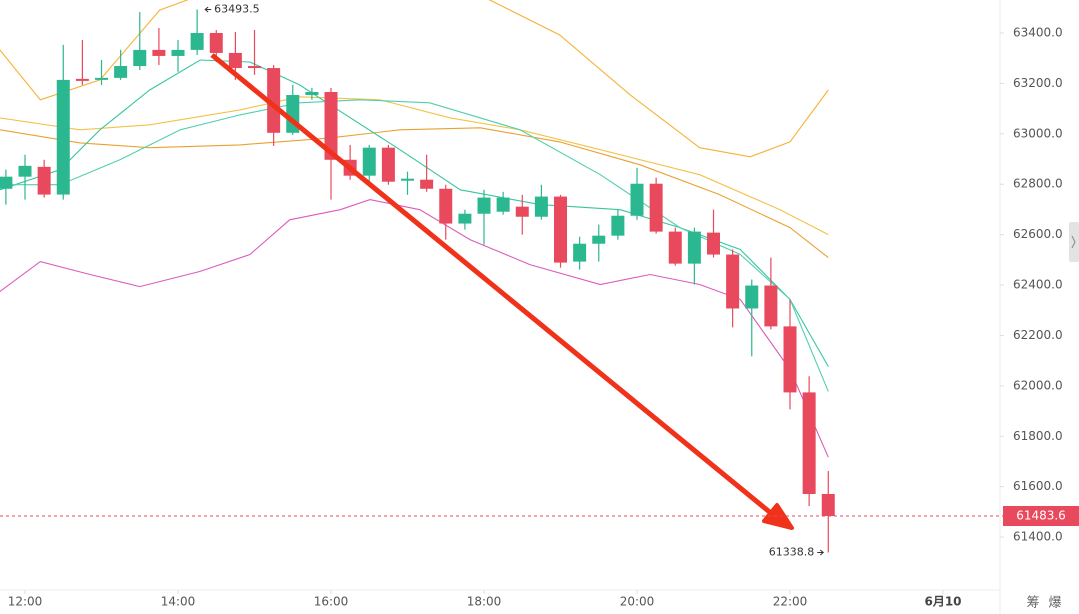 This screenshot has height=614, width=1079. I want to click on x-tick-label: 14:00, so click(178, 602).